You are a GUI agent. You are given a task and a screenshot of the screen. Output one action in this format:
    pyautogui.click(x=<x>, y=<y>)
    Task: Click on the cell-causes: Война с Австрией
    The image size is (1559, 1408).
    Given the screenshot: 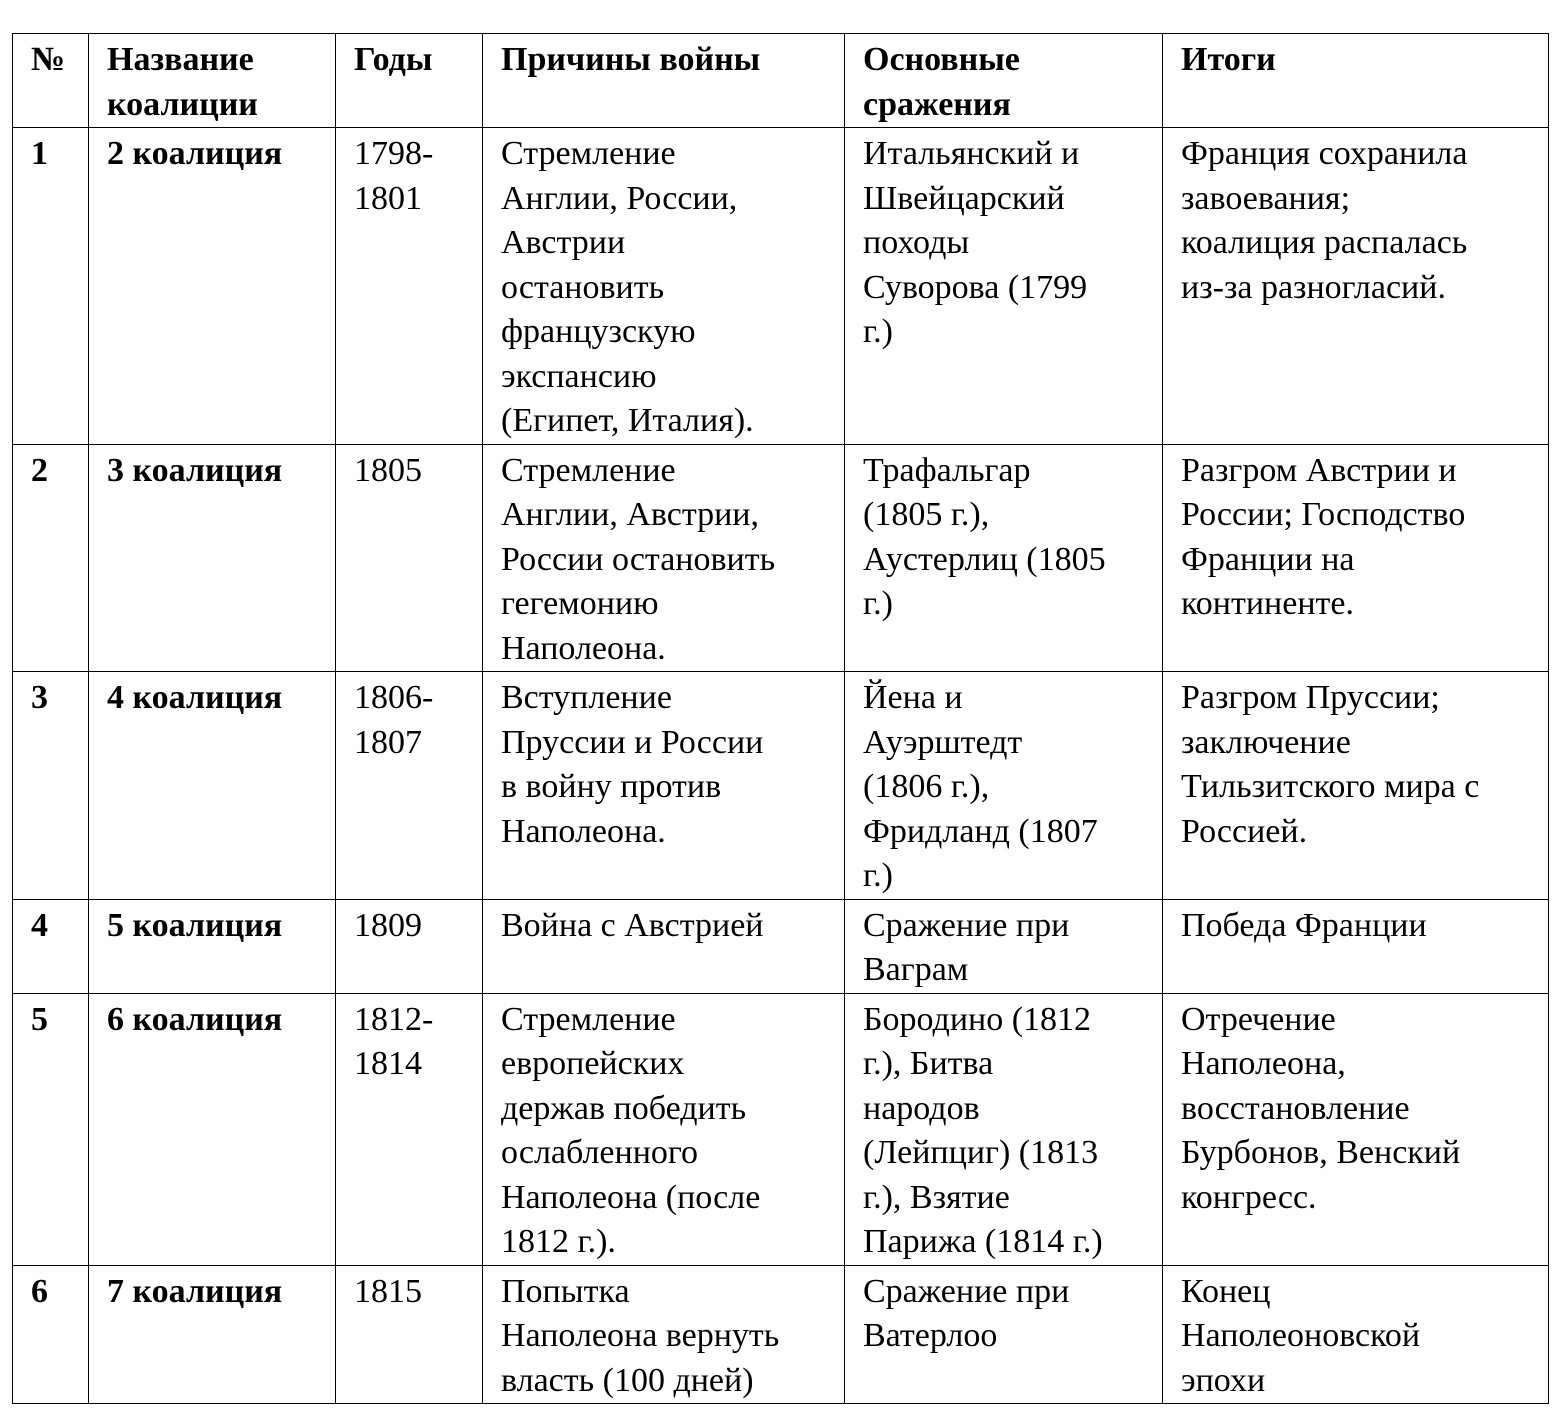 What is the action you would take?
    pyautogui.click(x=663, y=946)
    